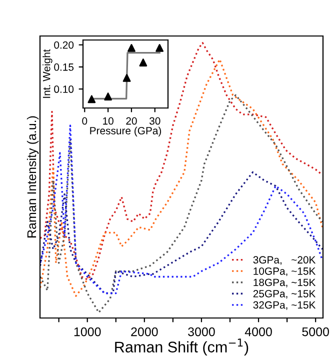  Describe the element at coordinates (85, 121) in the screenshot. I see `x-tick-label: 0` at that location.